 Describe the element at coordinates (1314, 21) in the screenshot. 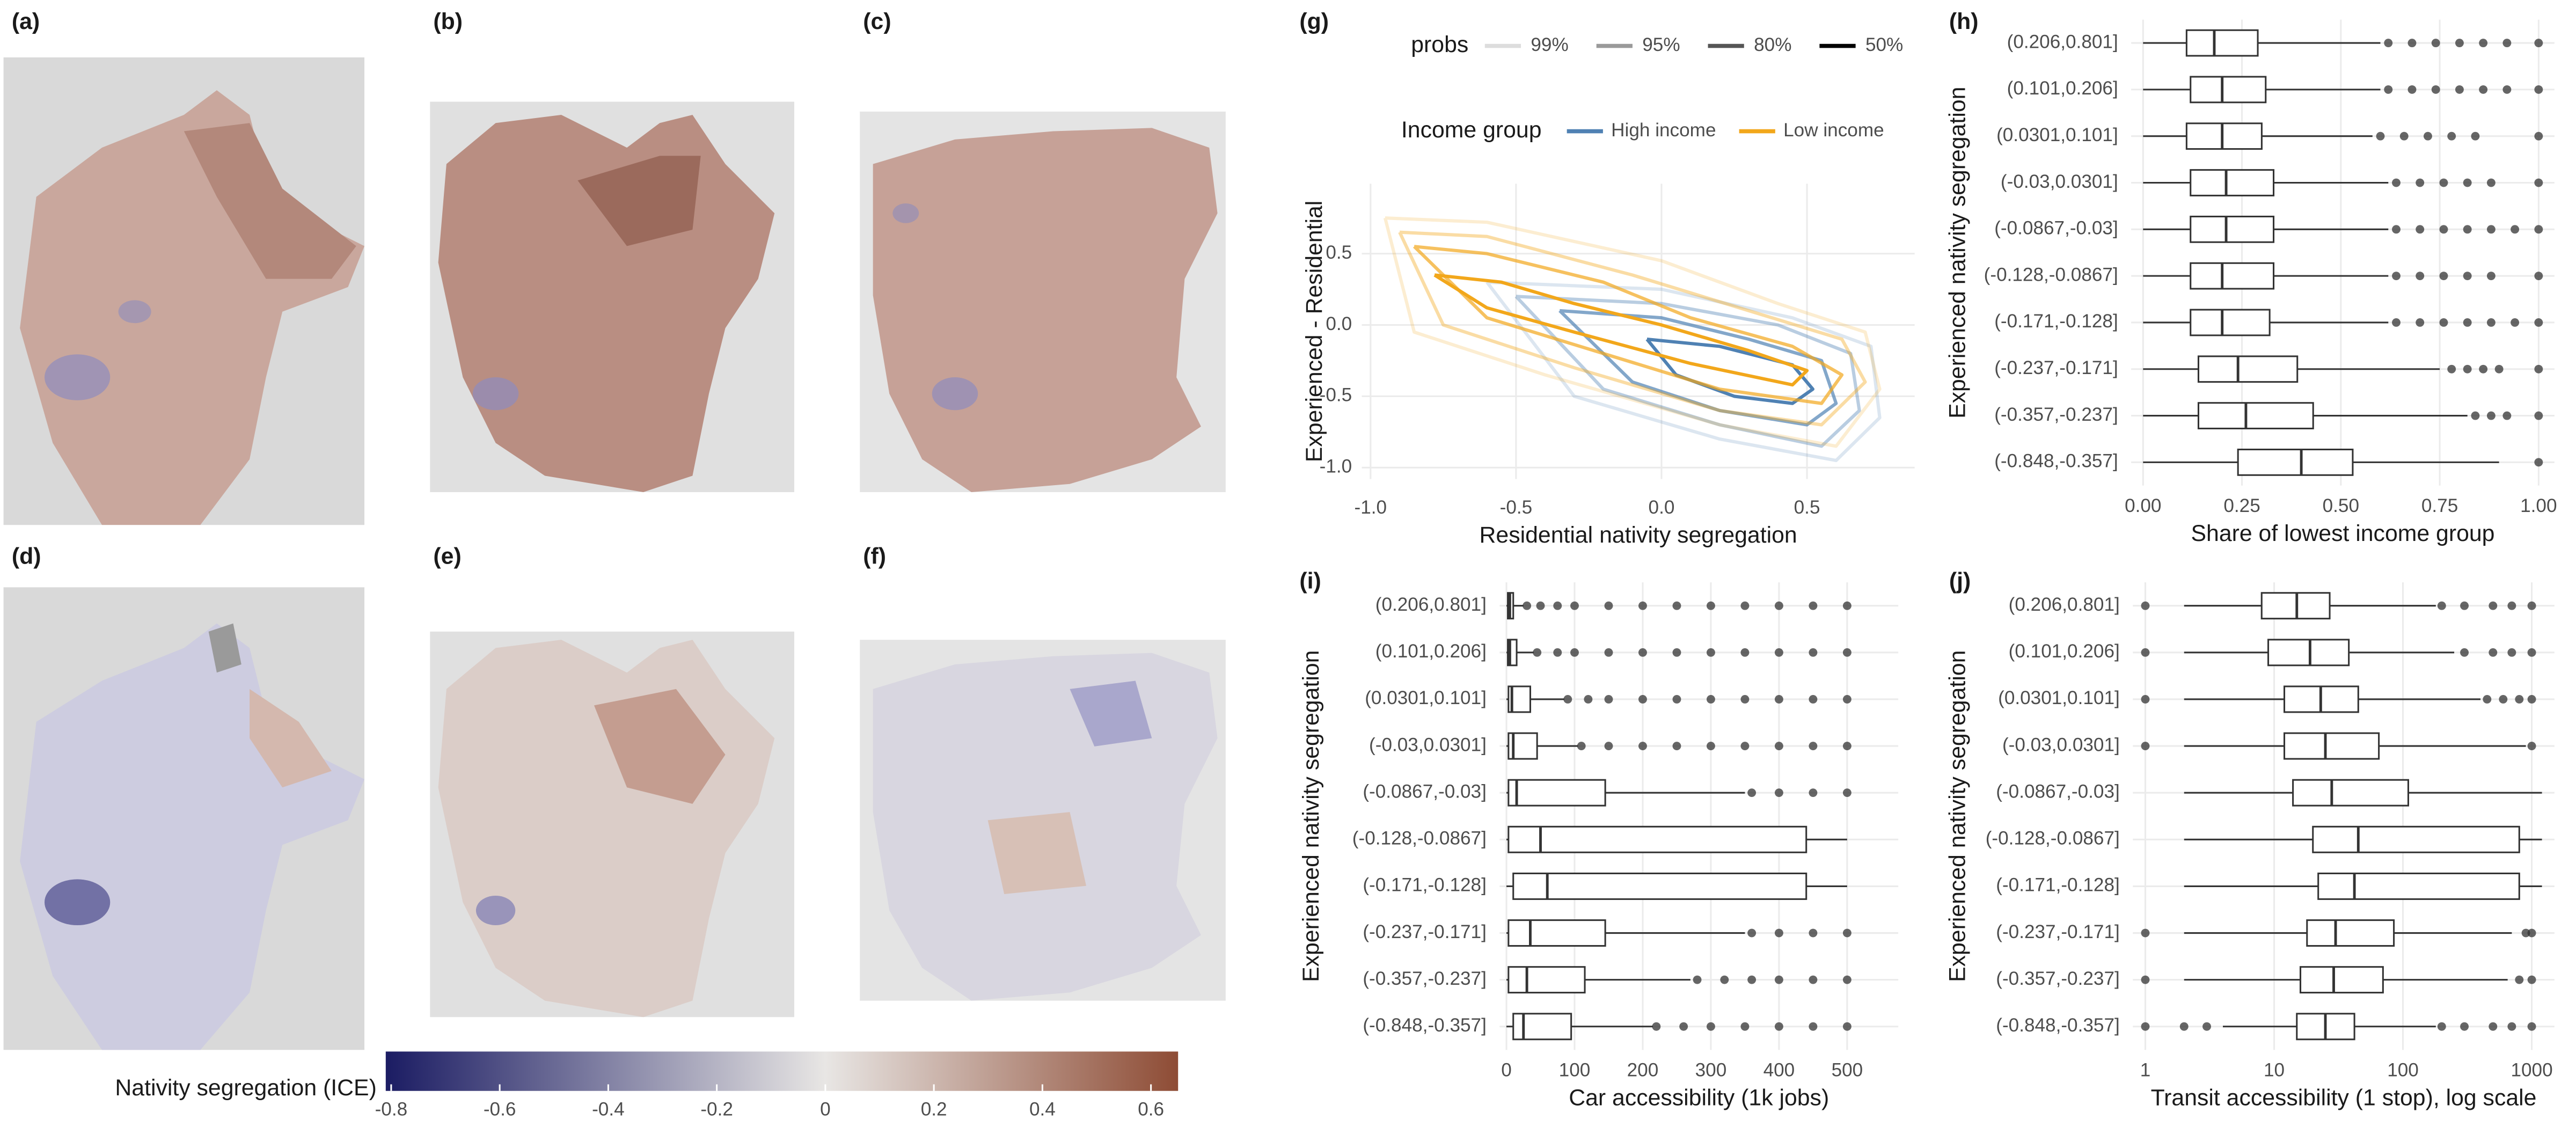

I see `panel-label: (g)` at that location.